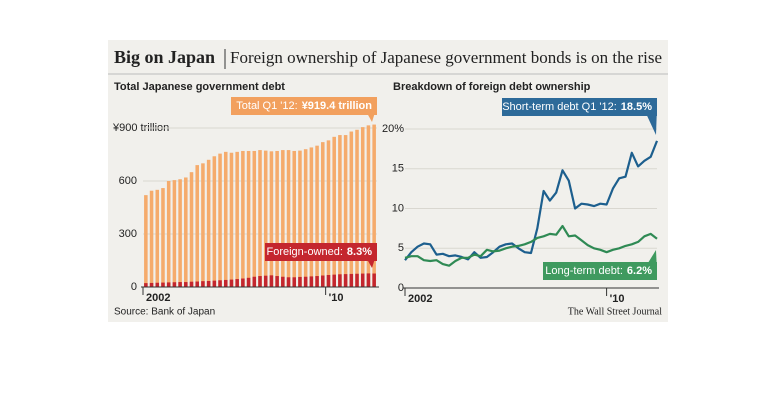 The image size is (770, 420). I want to click on callout-text: Total Q1 '12:, so click(266, 106).